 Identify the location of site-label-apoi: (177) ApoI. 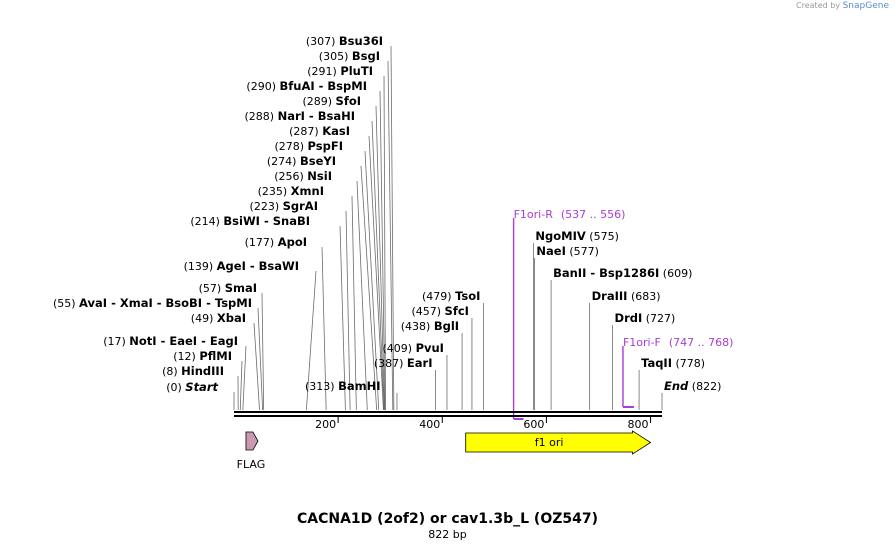
(276, 242).